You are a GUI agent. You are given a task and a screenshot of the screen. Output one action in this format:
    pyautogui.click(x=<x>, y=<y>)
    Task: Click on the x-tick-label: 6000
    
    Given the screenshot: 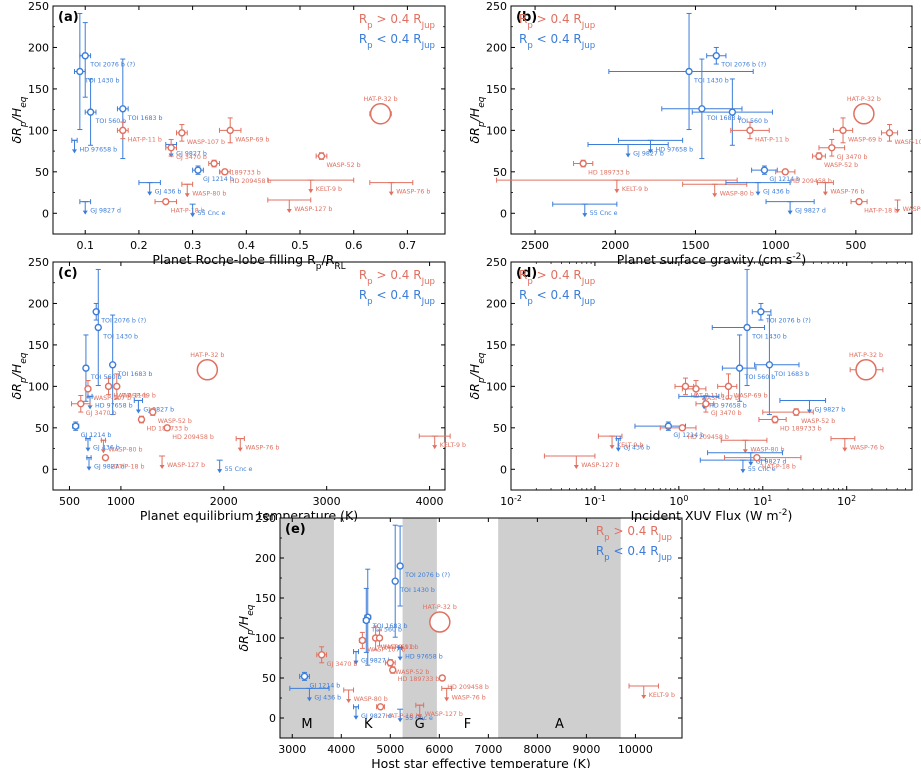 What is the action you would take?
    pyautogui.click(x=439, y=749)
    